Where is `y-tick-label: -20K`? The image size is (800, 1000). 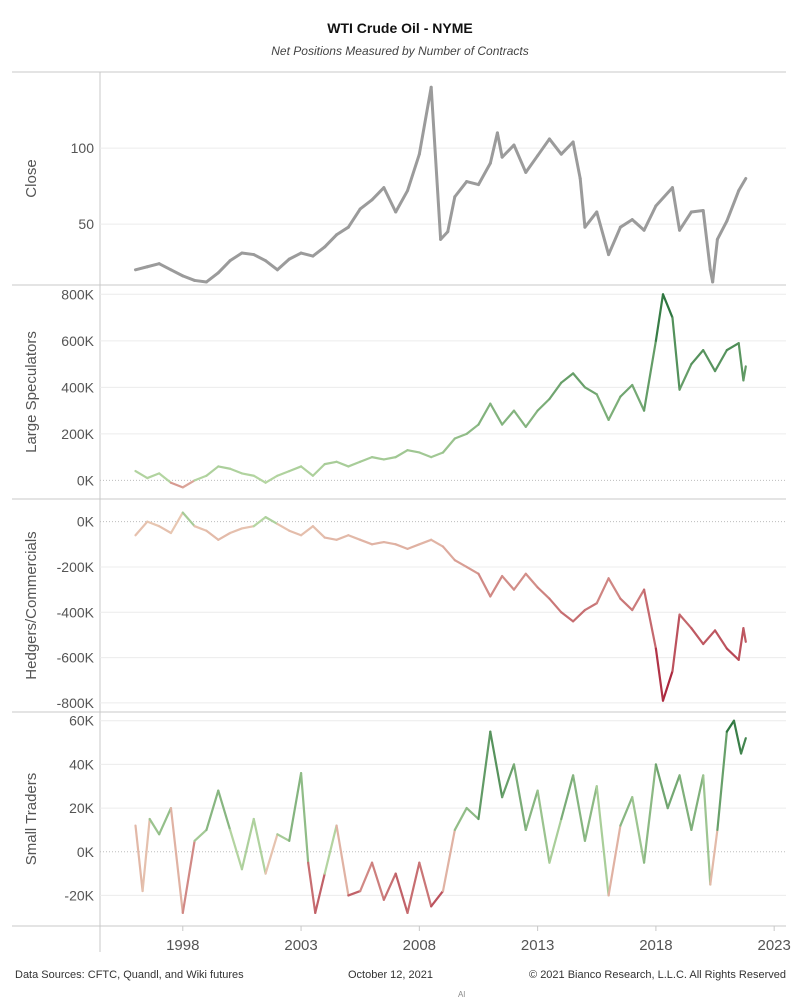
y-tick-label: -20K is located at coordinates (79, 895).